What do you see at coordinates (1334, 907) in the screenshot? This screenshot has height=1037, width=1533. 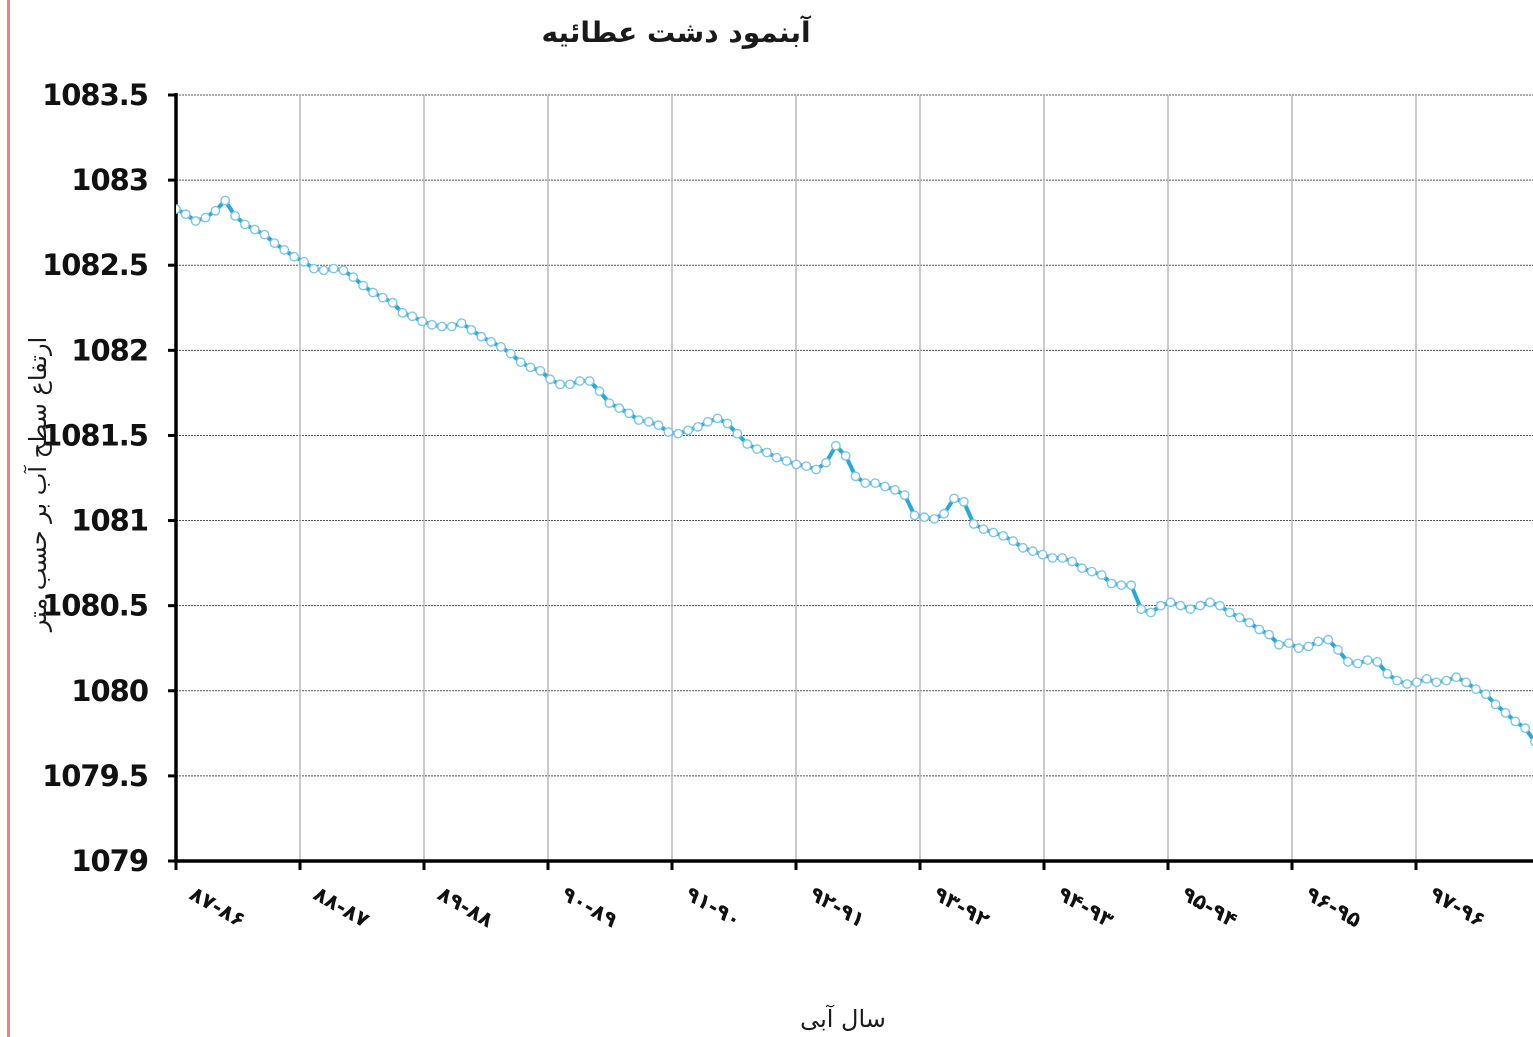 I see `x-tick-label: ۹۶-۹۵` at bounding box center [1334, 907].